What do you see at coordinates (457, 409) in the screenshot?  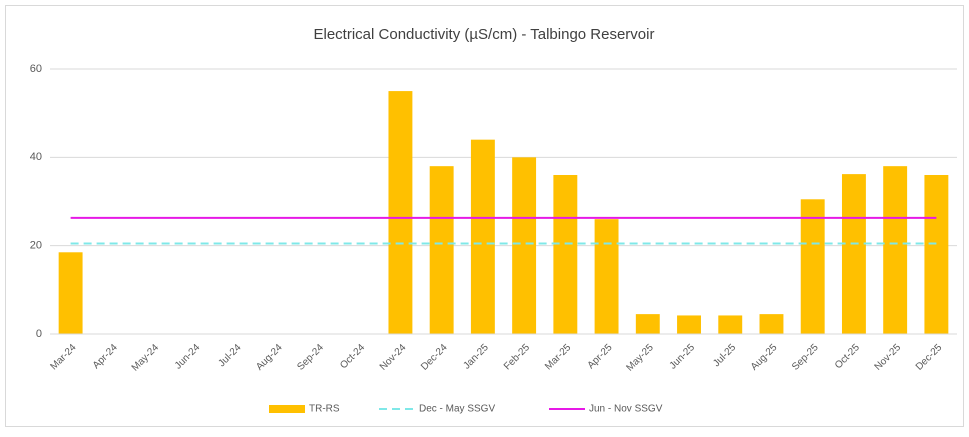 I see `legend-label: Dec - May SSGV` at bounding box center [457, 409].